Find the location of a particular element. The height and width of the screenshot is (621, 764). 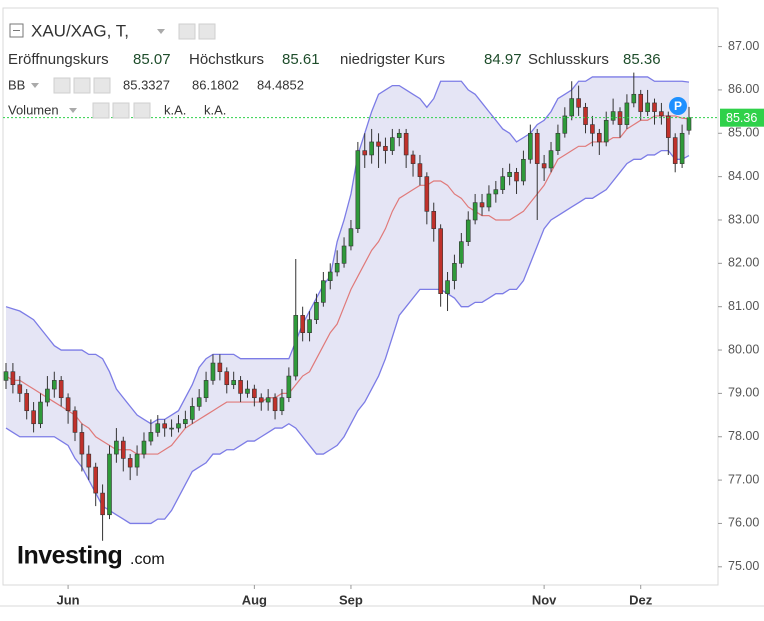

y-tick-label: 78.00 is located at coordinates (743, 436).